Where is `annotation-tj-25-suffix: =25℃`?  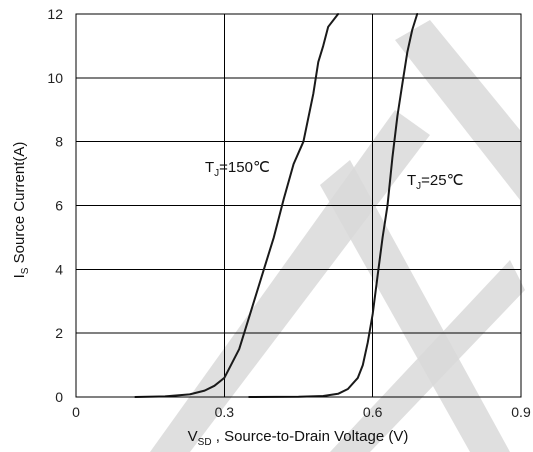
annotation-tj-25-suffix: =25℃ is located at coordinates (442, 180).